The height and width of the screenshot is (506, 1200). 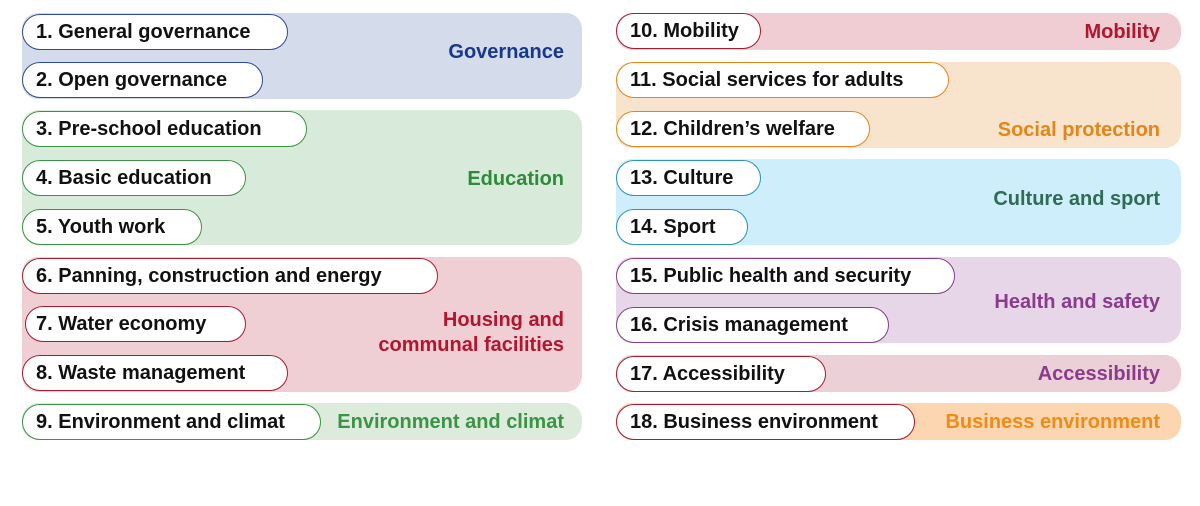 What do you see at coordinates (171, 422) in the screenshot?
I see `item-environment-climat: 9. Environment and climat` at bounding box center [171, 422].